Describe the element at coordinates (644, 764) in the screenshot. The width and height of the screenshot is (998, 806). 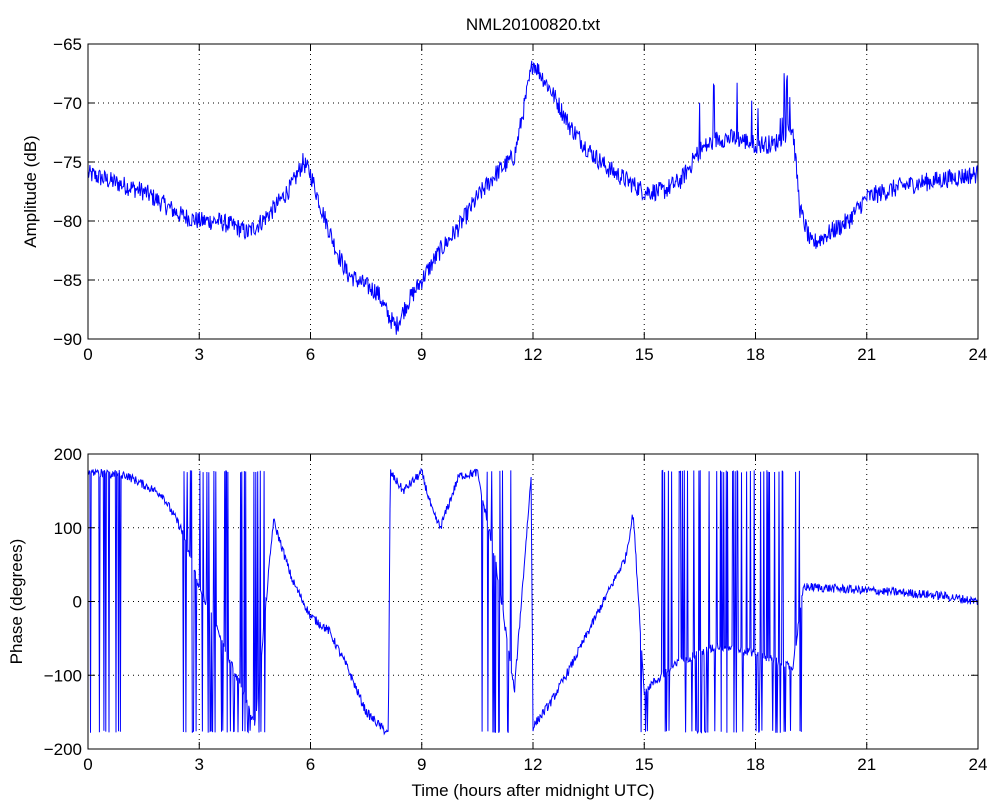
I see `phase-xtick-label: 15` at that location.